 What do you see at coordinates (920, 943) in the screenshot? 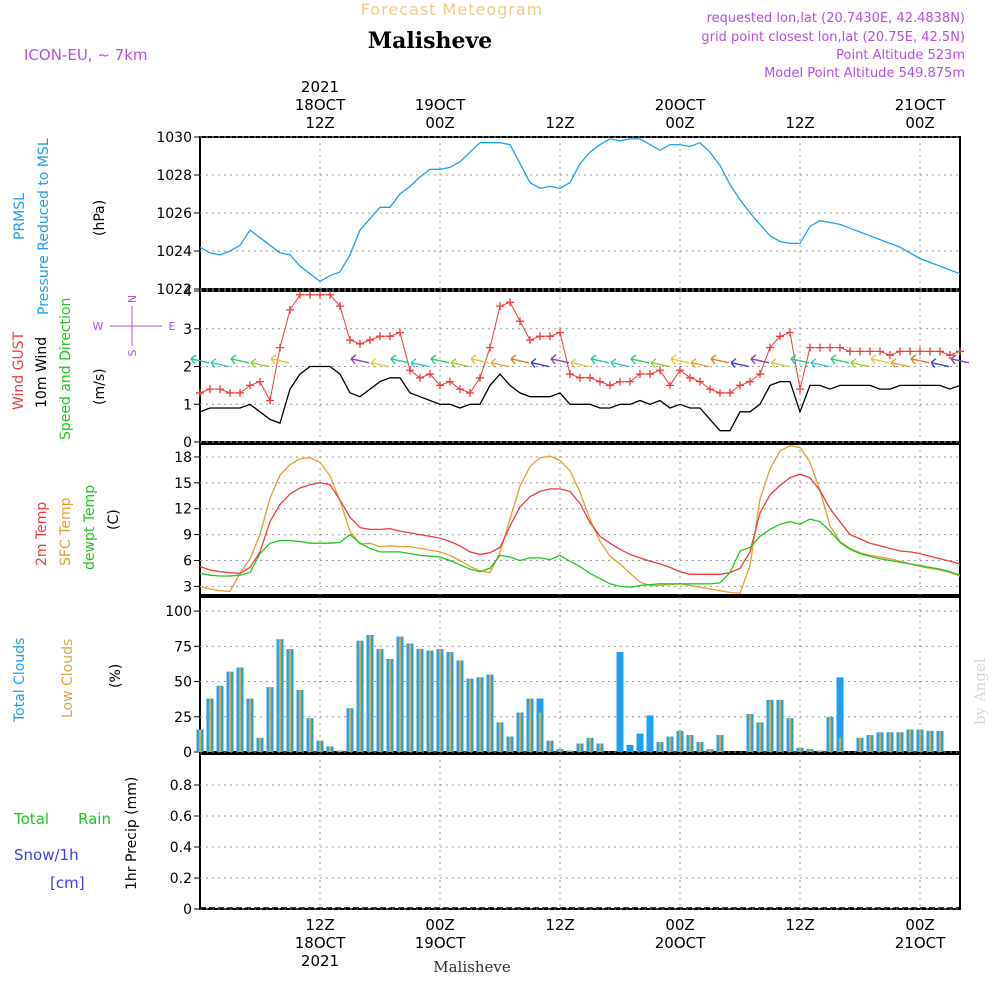
I see `bottom-axis-label: 21OCT` at bounding box center [920, 943].